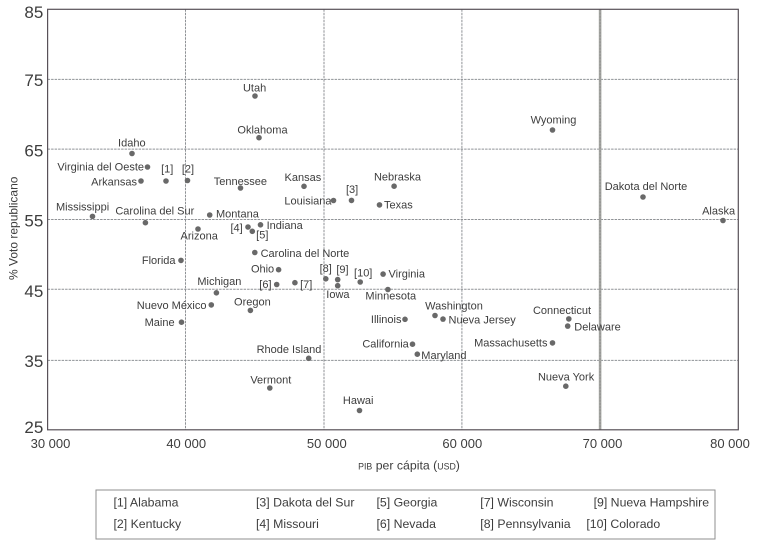 The height and width of the screenshot is (542, 757). What do you see at coordinates (287, 524) in the screenshot?
I see `svg-text: [4] Missouri` at bounding box center [287, 524].